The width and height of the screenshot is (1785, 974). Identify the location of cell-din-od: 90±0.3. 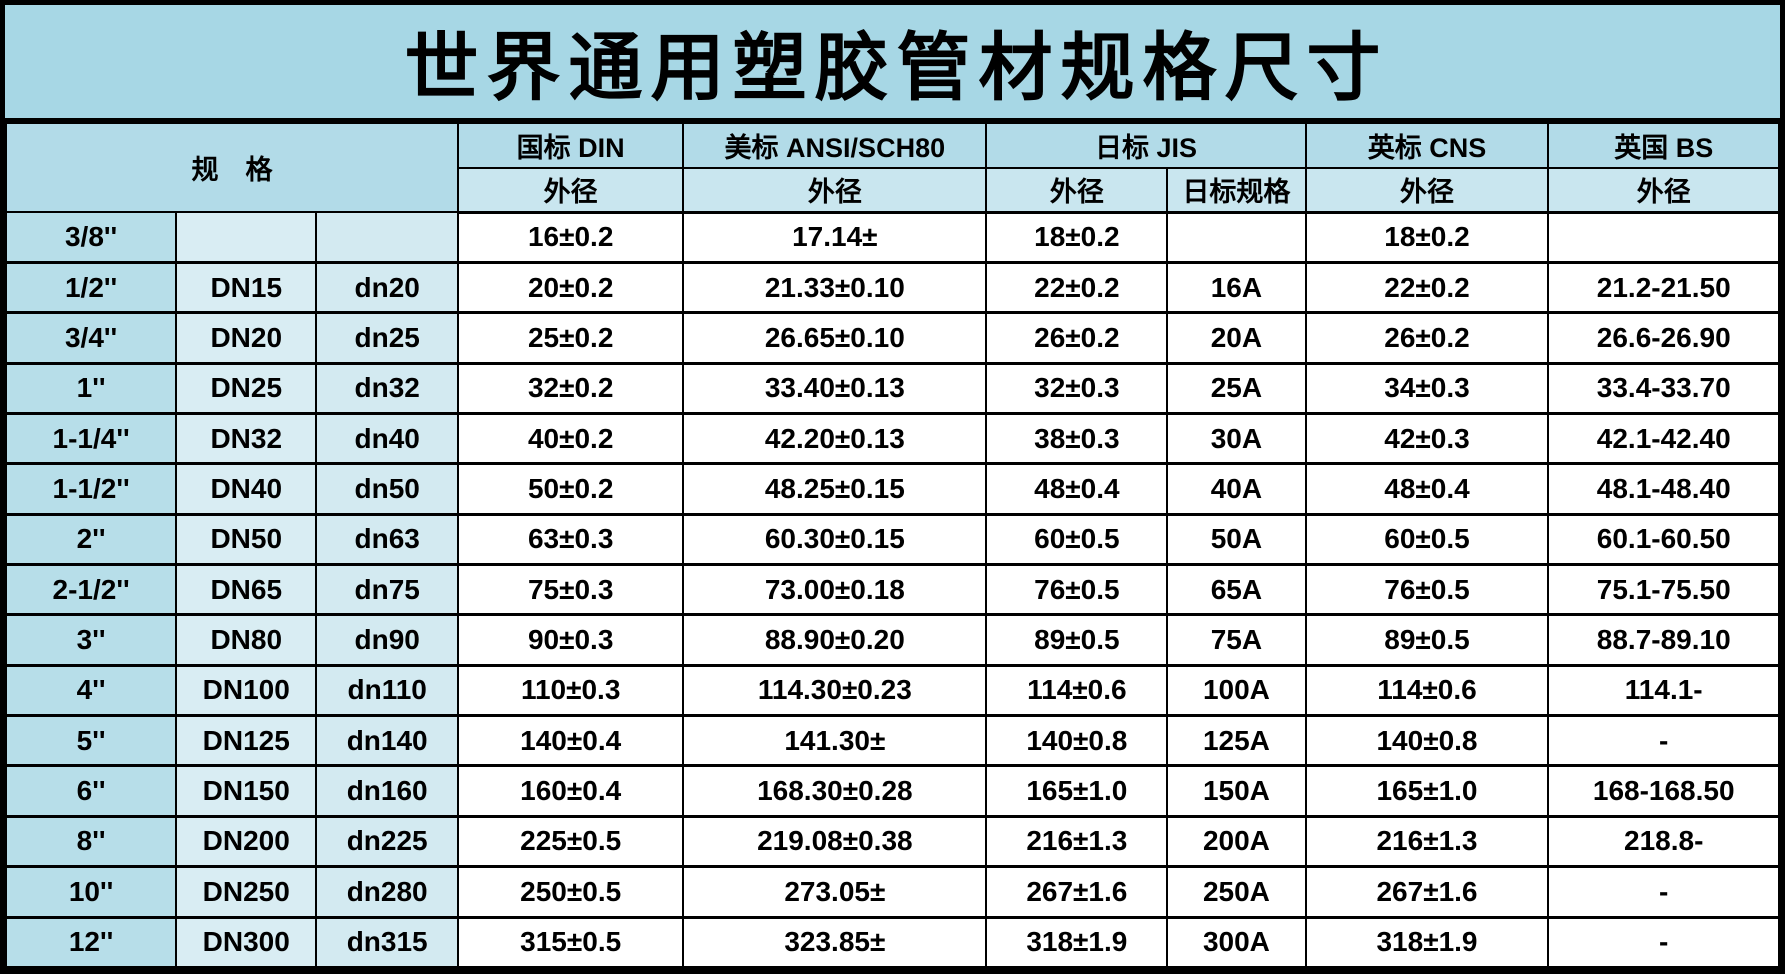
(571, 640).